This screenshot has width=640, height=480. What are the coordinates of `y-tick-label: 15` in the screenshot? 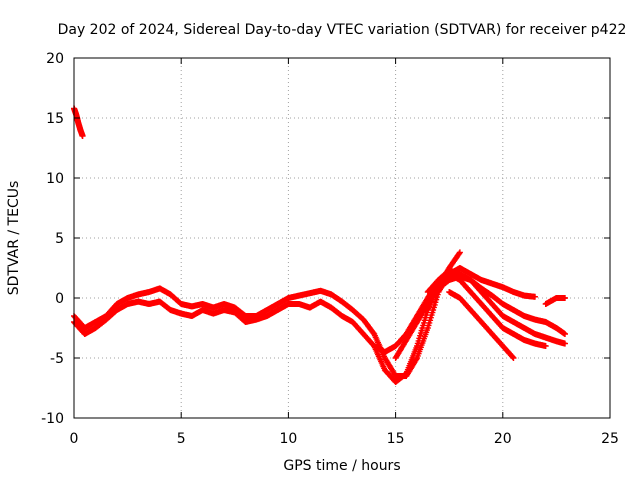 It's located at (55, 119).